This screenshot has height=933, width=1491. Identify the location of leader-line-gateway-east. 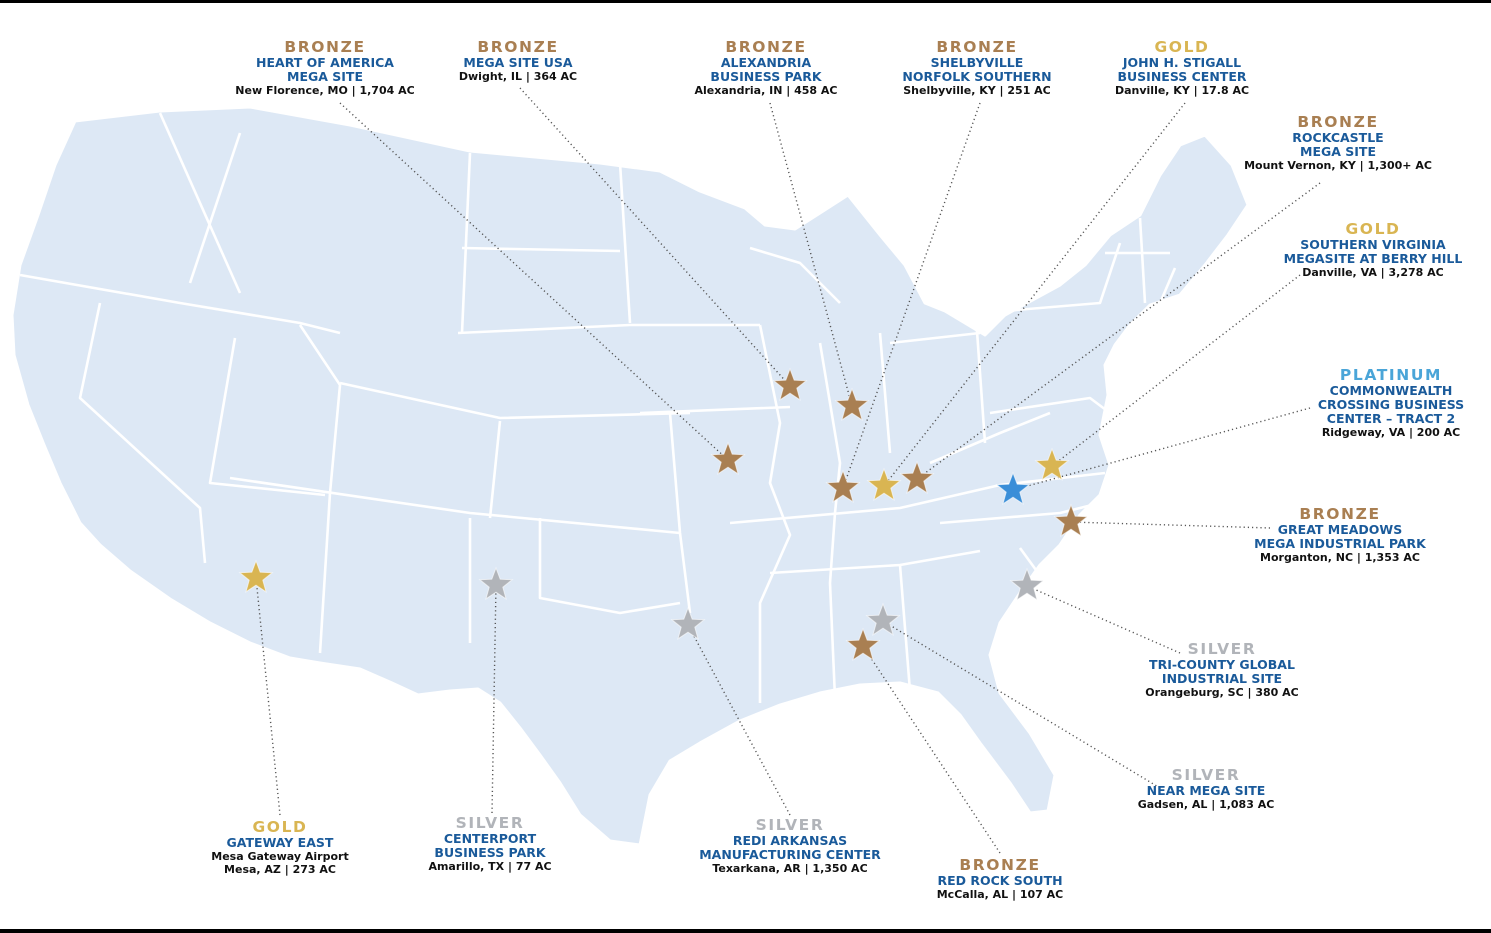
(268, 696).